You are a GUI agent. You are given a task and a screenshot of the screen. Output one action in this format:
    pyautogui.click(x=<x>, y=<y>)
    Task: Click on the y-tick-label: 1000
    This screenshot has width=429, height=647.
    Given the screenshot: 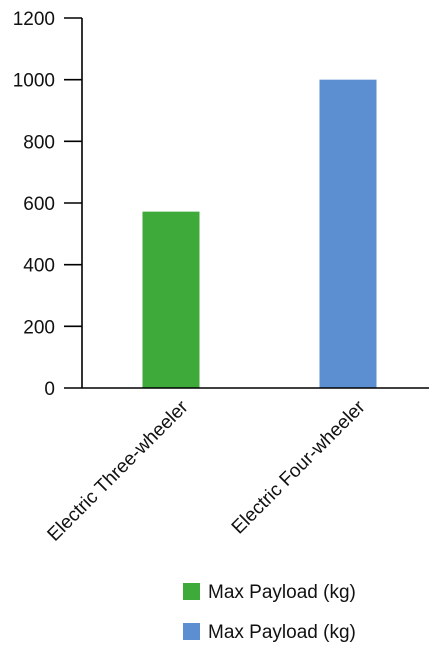 What is the action you would take?
    pyautogui.click(x=34, y=81)
    